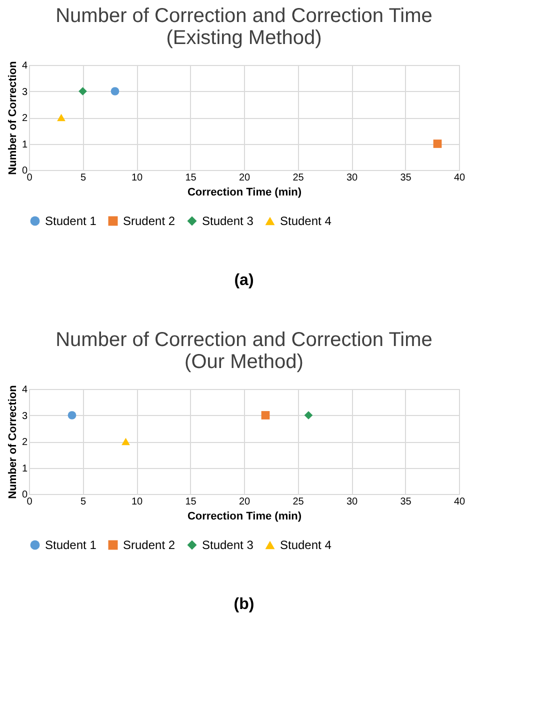 This screenshot has width=547, height=722. What do you see at coordinates (244, 362) in the screenshot?
I see `chart-subtitle: (Our Method)` at bounding box center [244, 362].